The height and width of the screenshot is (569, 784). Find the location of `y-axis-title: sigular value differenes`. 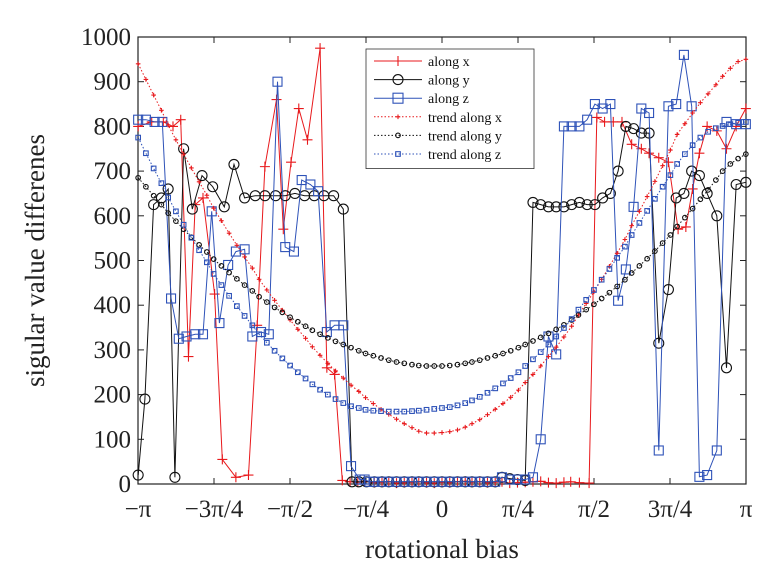

y-axis-title: sigular value differenes is located at coordinates (35, 260).